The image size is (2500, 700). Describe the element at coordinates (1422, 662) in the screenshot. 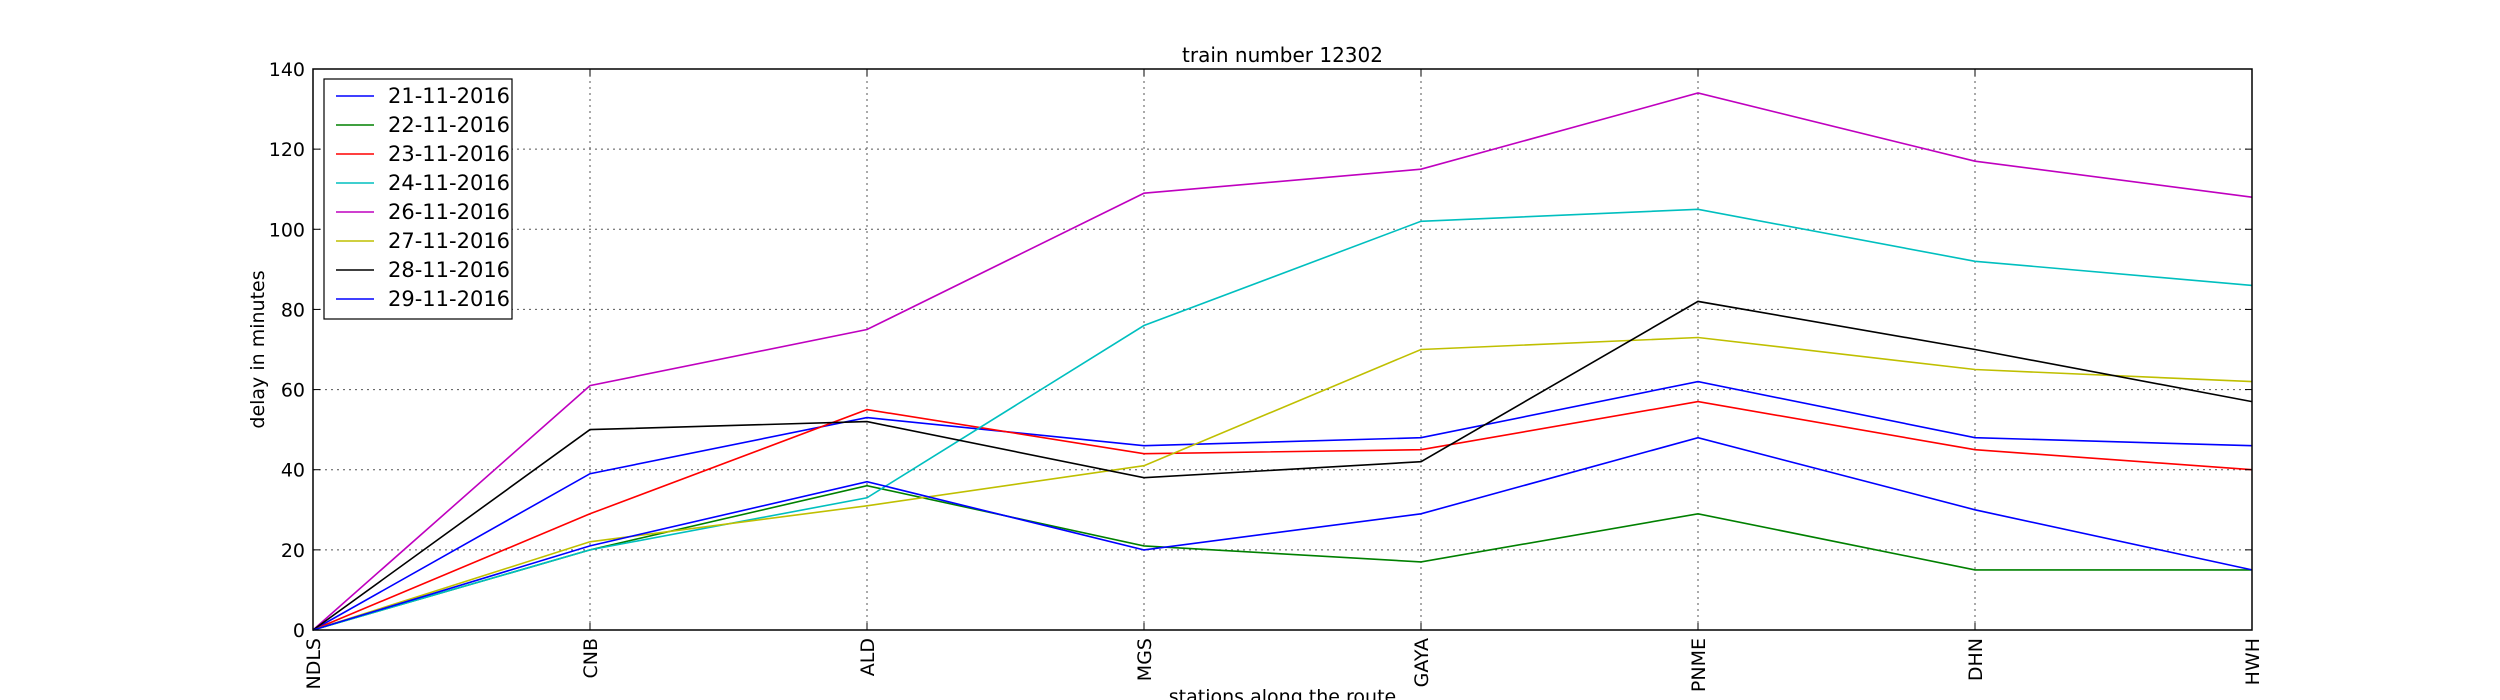

I see `x-tick-label: GAYA` at that location.